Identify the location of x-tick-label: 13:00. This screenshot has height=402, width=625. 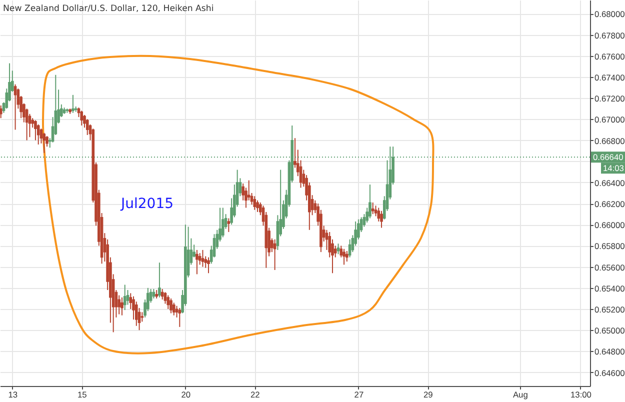
(581, 395).